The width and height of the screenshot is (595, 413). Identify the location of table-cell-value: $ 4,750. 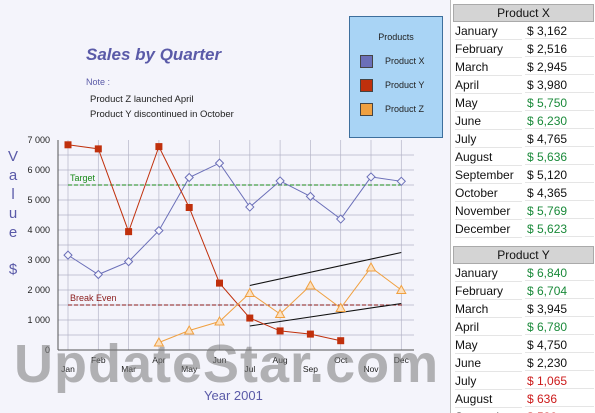
(559, 344).